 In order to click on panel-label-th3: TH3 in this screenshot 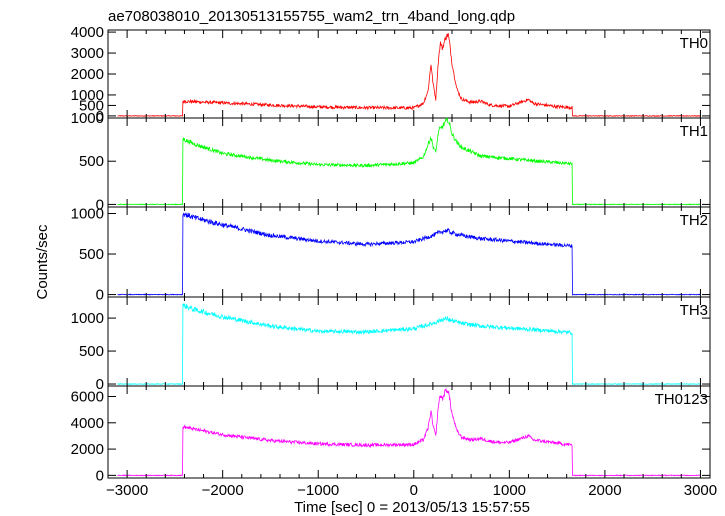, I will do `click(694, 310)`.